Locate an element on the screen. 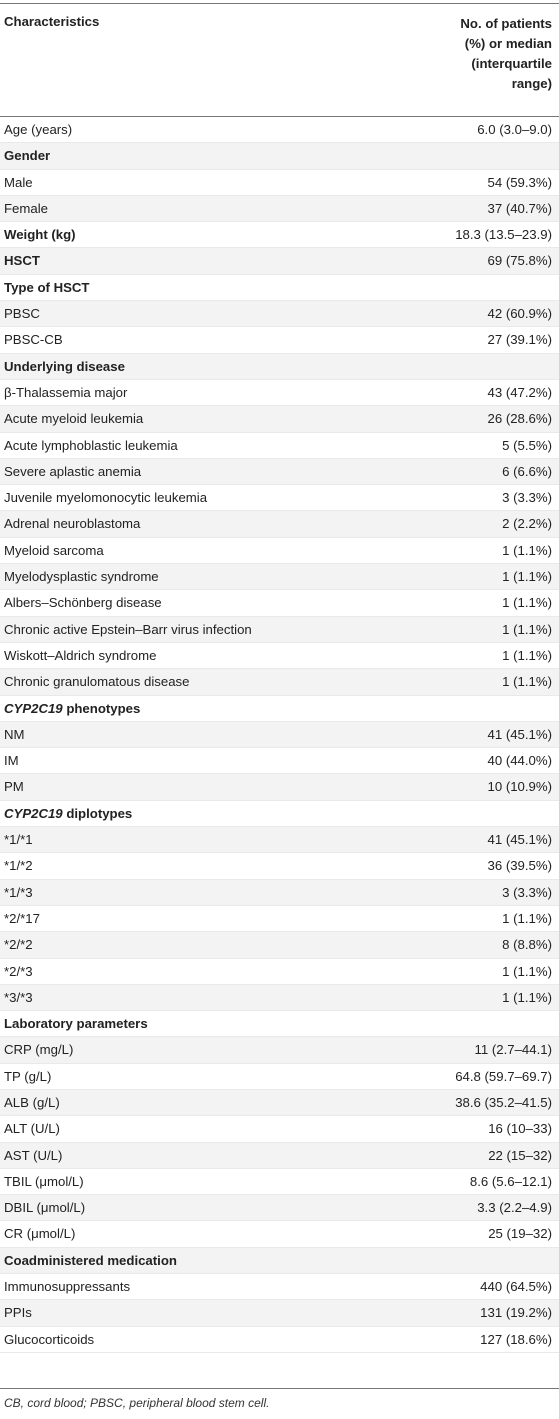  row-value: 54 (59.3%) is located at coordinates (519, 182).